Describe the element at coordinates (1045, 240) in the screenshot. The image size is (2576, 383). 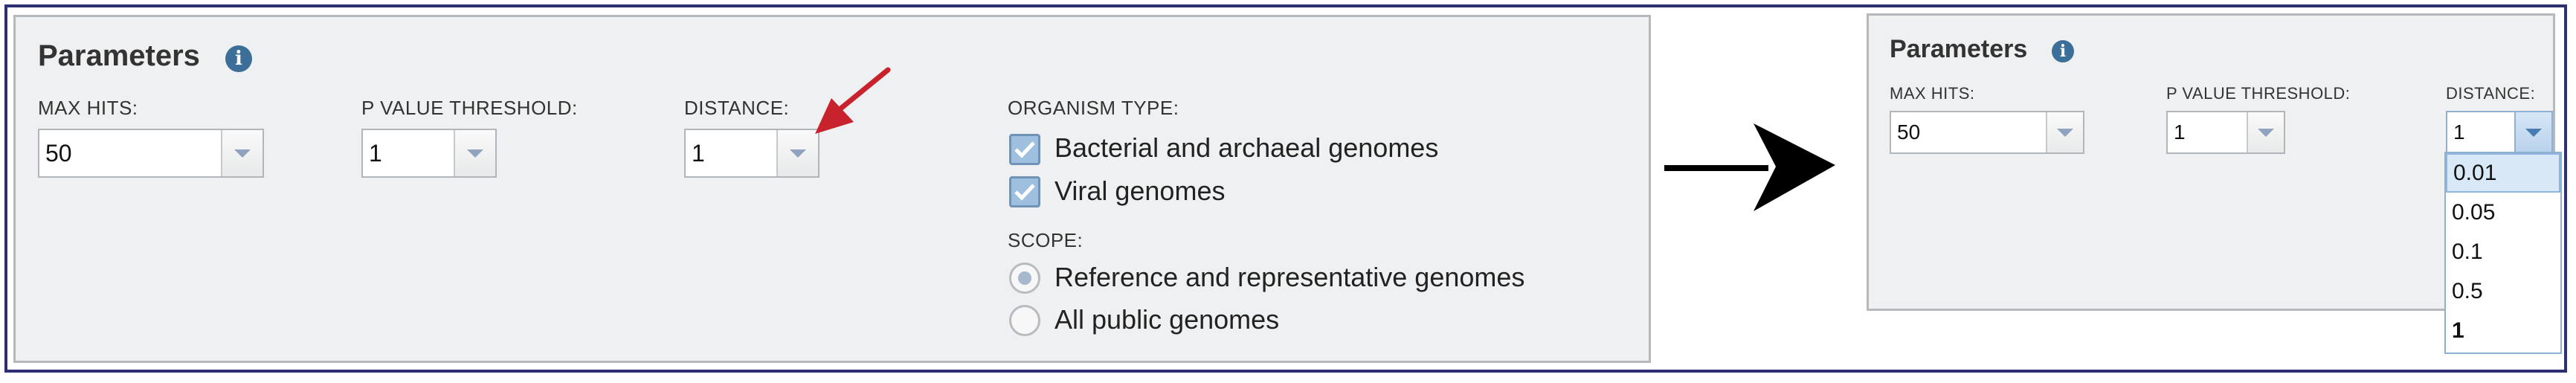
I see `scope-label: SCOPE:` at that location.